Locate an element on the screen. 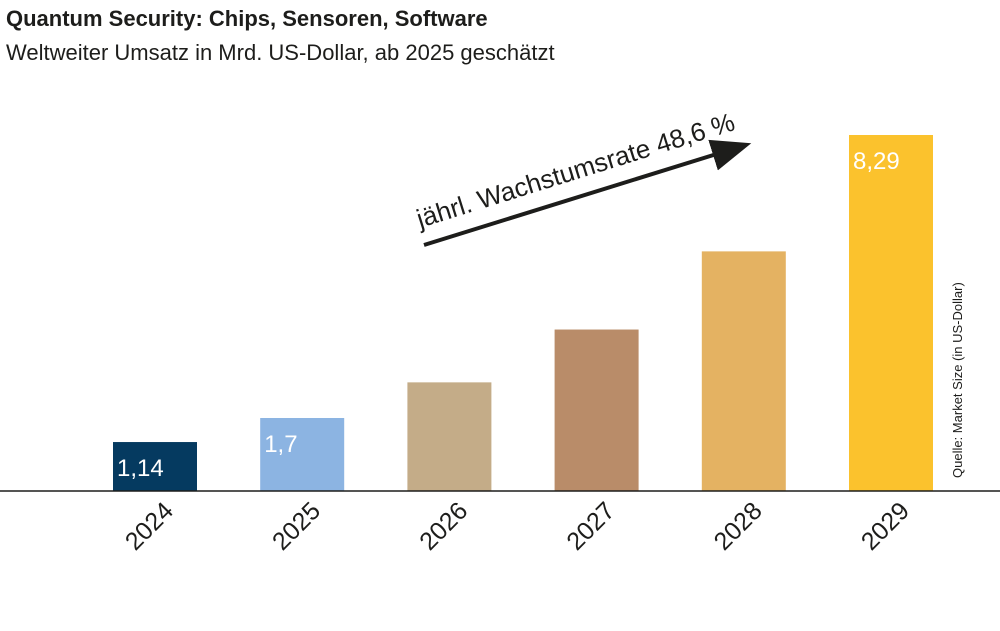 This screenshot has height=631, width=1000. bar-2028 is located at coordinates (743, 371).